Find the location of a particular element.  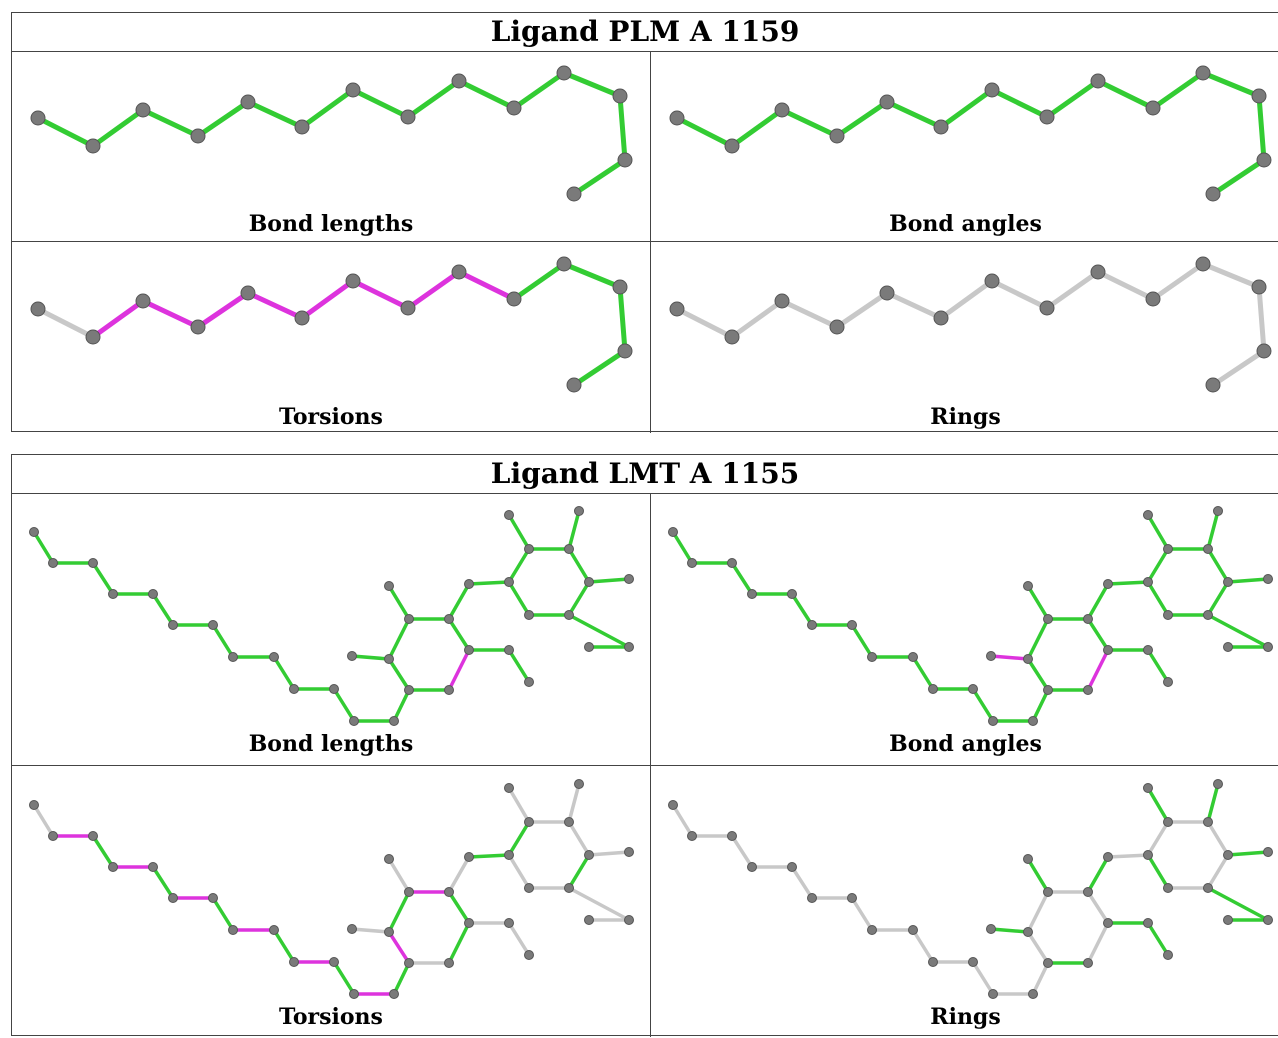

diagram-cell: Torsions is located at coordinates (331, 902).